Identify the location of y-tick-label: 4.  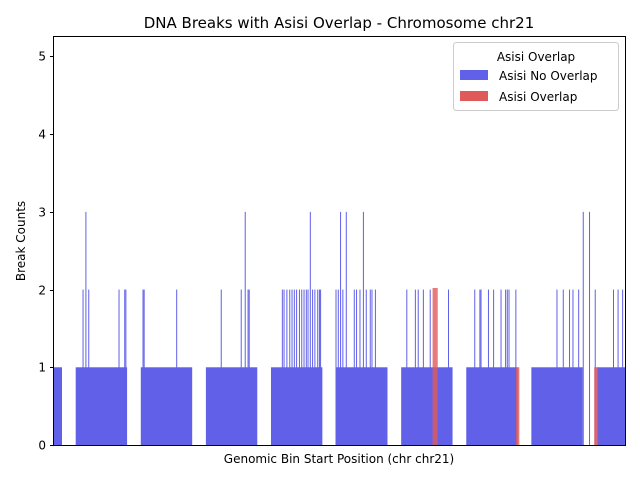
(42, 135).